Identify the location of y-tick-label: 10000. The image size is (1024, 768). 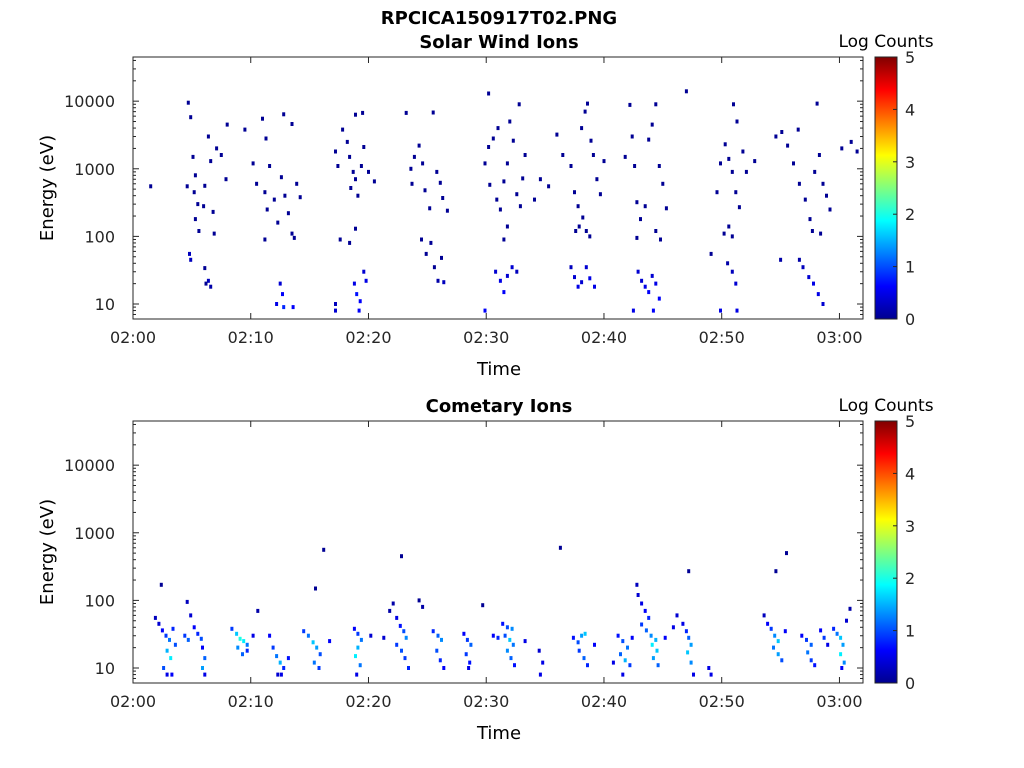
(89, 101).